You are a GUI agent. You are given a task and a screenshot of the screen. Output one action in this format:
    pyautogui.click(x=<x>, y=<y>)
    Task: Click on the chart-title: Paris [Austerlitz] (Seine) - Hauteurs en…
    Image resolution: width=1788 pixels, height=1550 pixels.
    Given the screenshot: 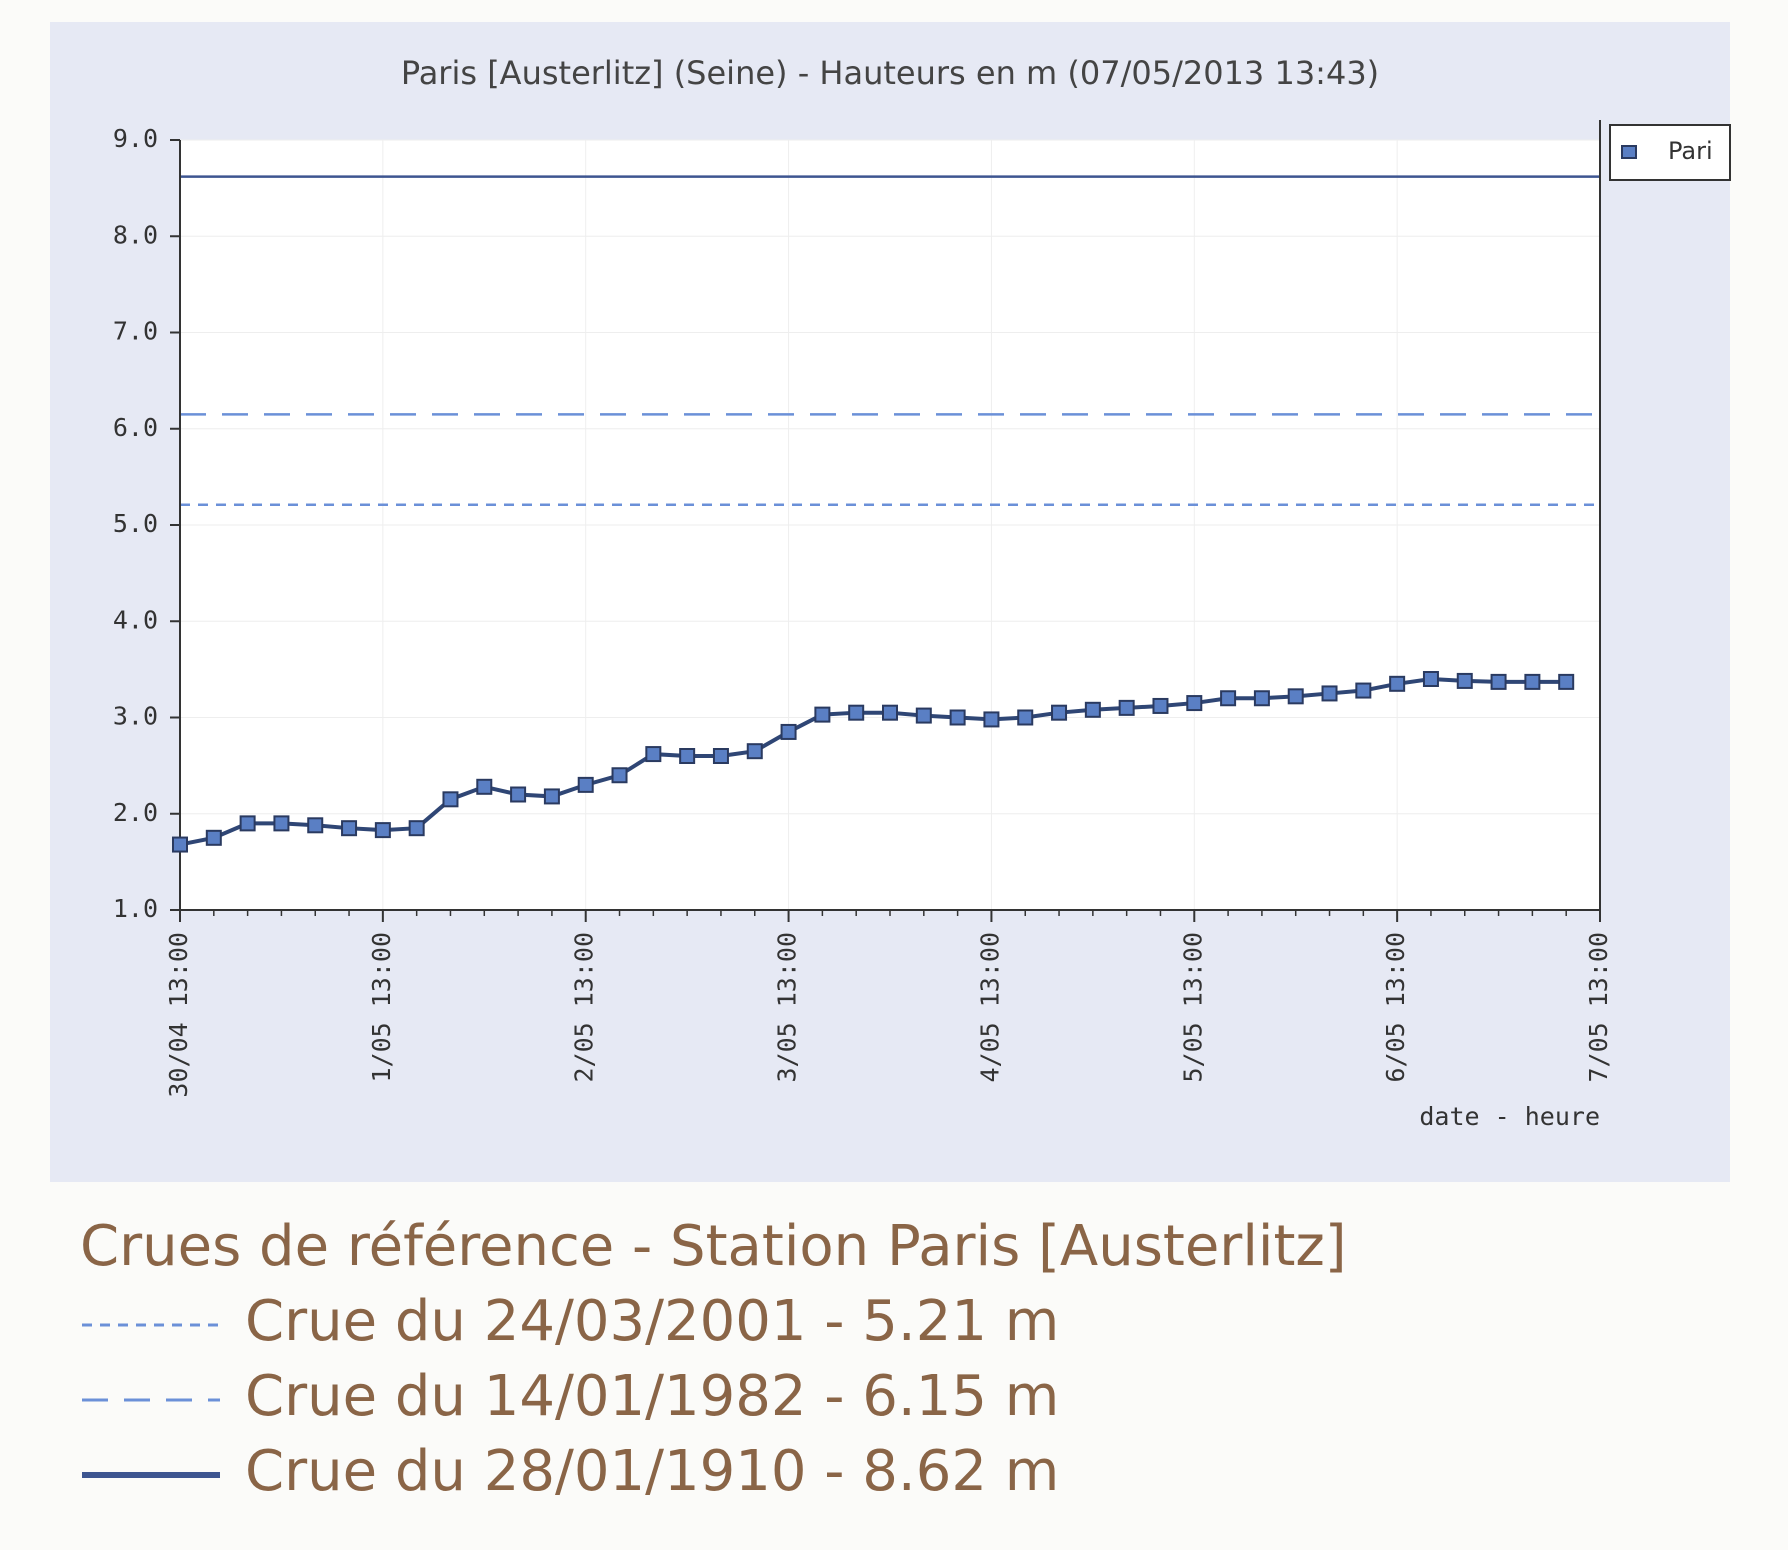 What is the action you would take?
    pyautogui.click(x=890, y=73)
    